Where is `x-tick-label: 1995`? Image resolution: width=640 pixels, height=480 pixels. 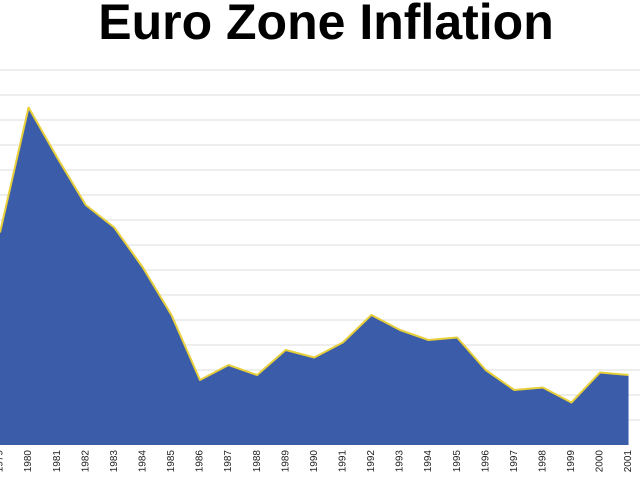
x-tick-label: 1995 is located at coordinates (457, 461).